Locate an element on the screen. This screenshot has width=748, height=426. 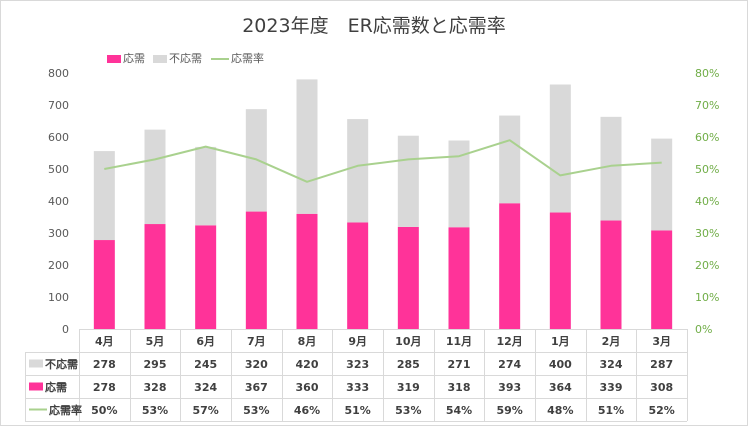
y-tick-label: 0 is located at coordinates (65, 329).